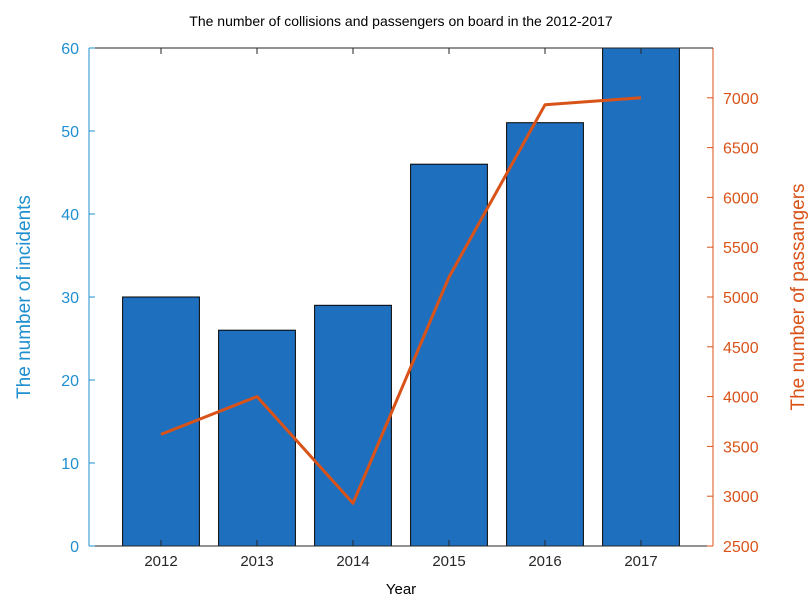 The height and width of the screenshot is (601, 811). What do you see at coordinates (160, 561) in the screenshot?
I see `x-tick-label: 2012` at bounding box center [160, 561].